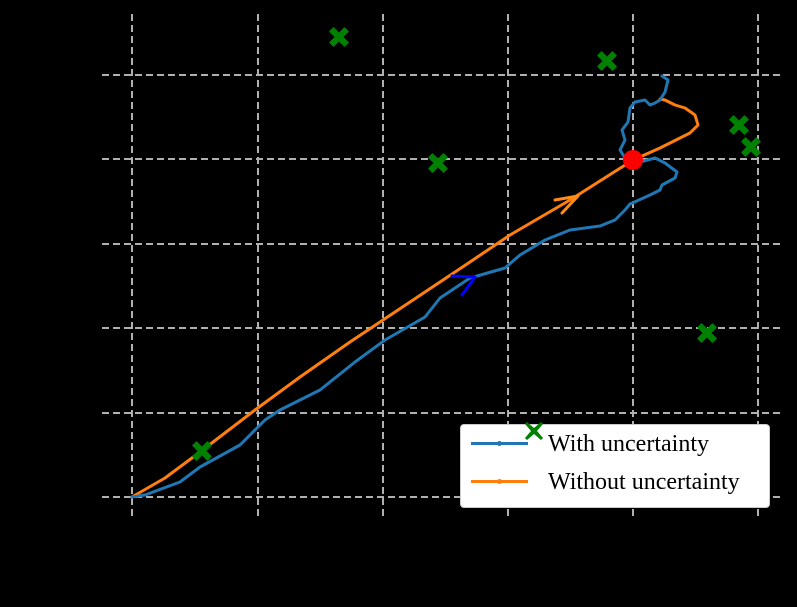 The width and height of the screenshot is (797, 607). What do you see at coordinates (499, 481) in the screenshot?
I see `legend-swatch-orange-line-icon` at bounding box center [499, 481].